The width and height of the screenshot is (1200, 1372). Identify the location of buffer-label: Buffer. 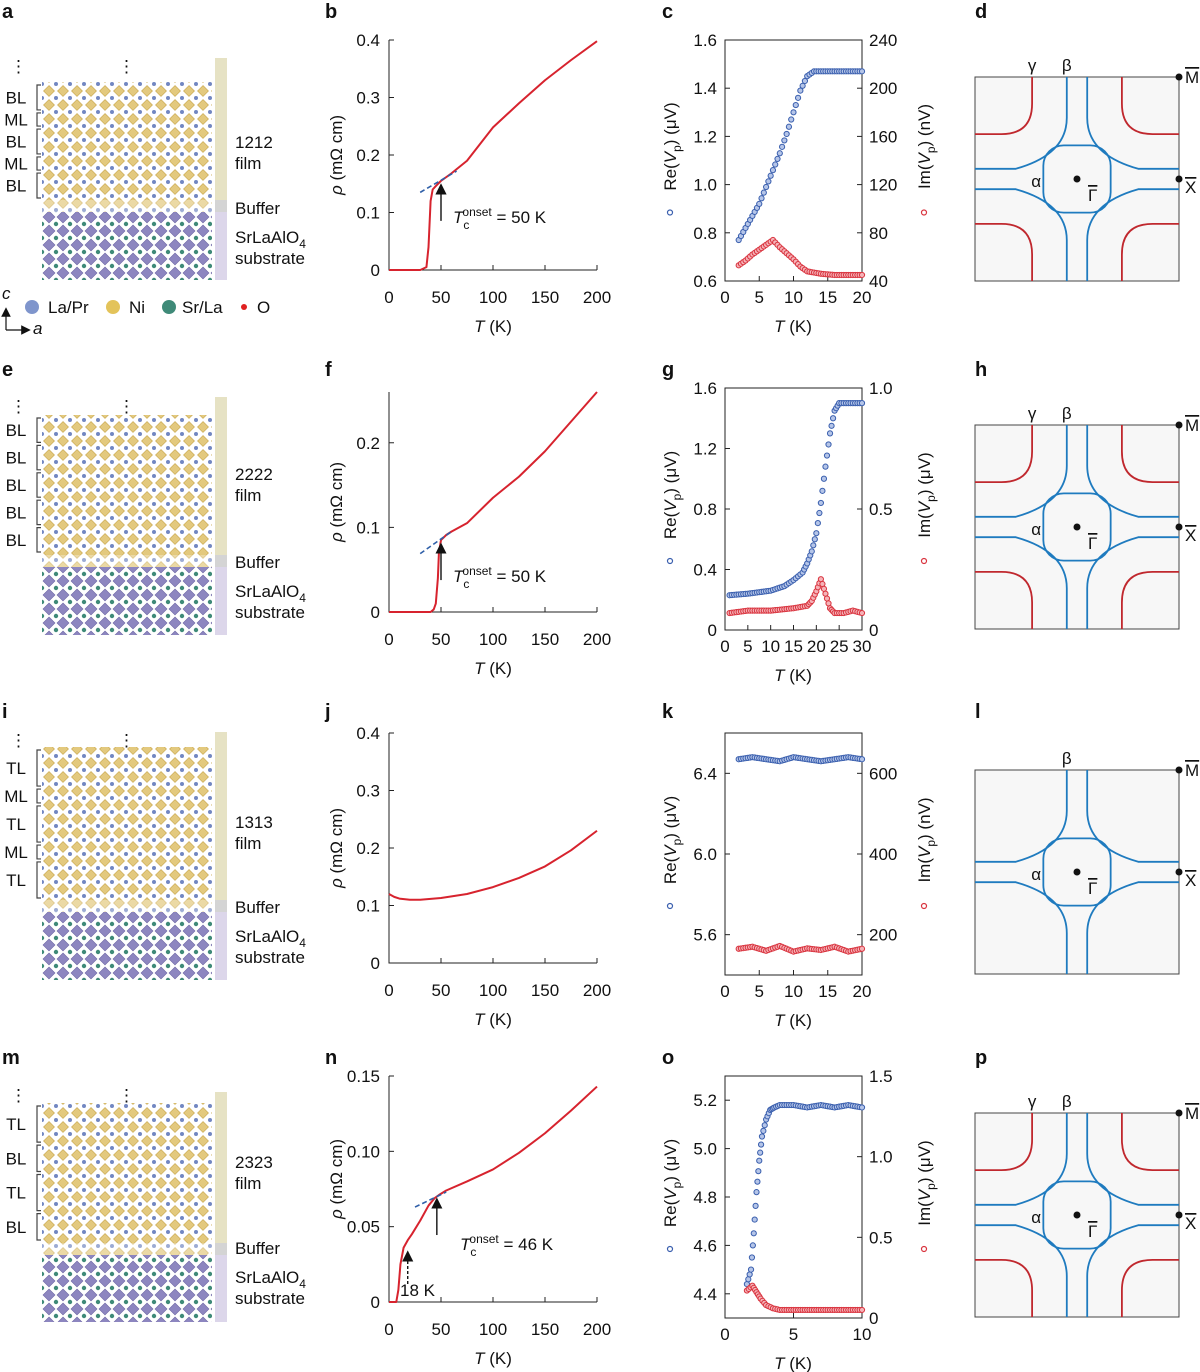
(257, 1248).